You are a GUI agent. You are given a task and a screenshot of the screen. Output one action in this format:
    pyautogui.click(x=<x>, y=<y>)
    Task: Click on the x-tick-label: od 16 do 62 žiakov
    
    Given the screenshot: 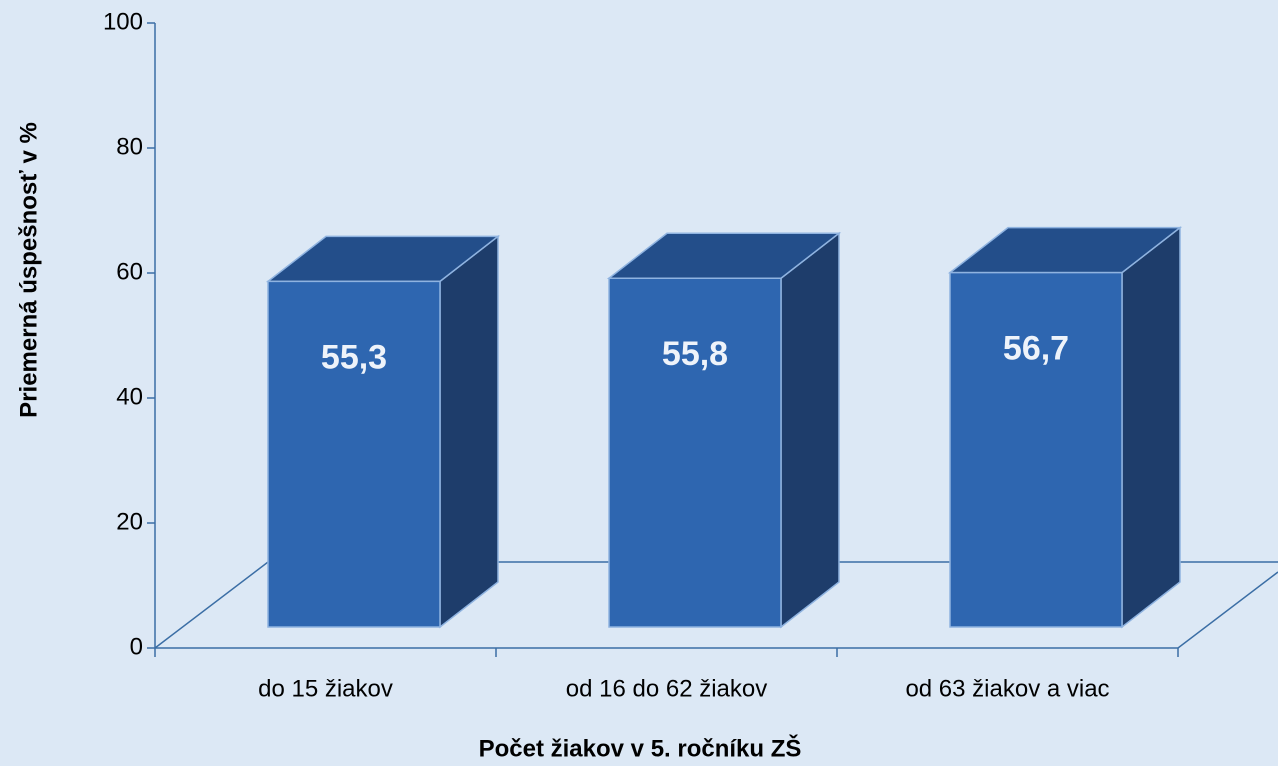 What is the action you would take?
    pyautogui.click(x=666, y=688)
    